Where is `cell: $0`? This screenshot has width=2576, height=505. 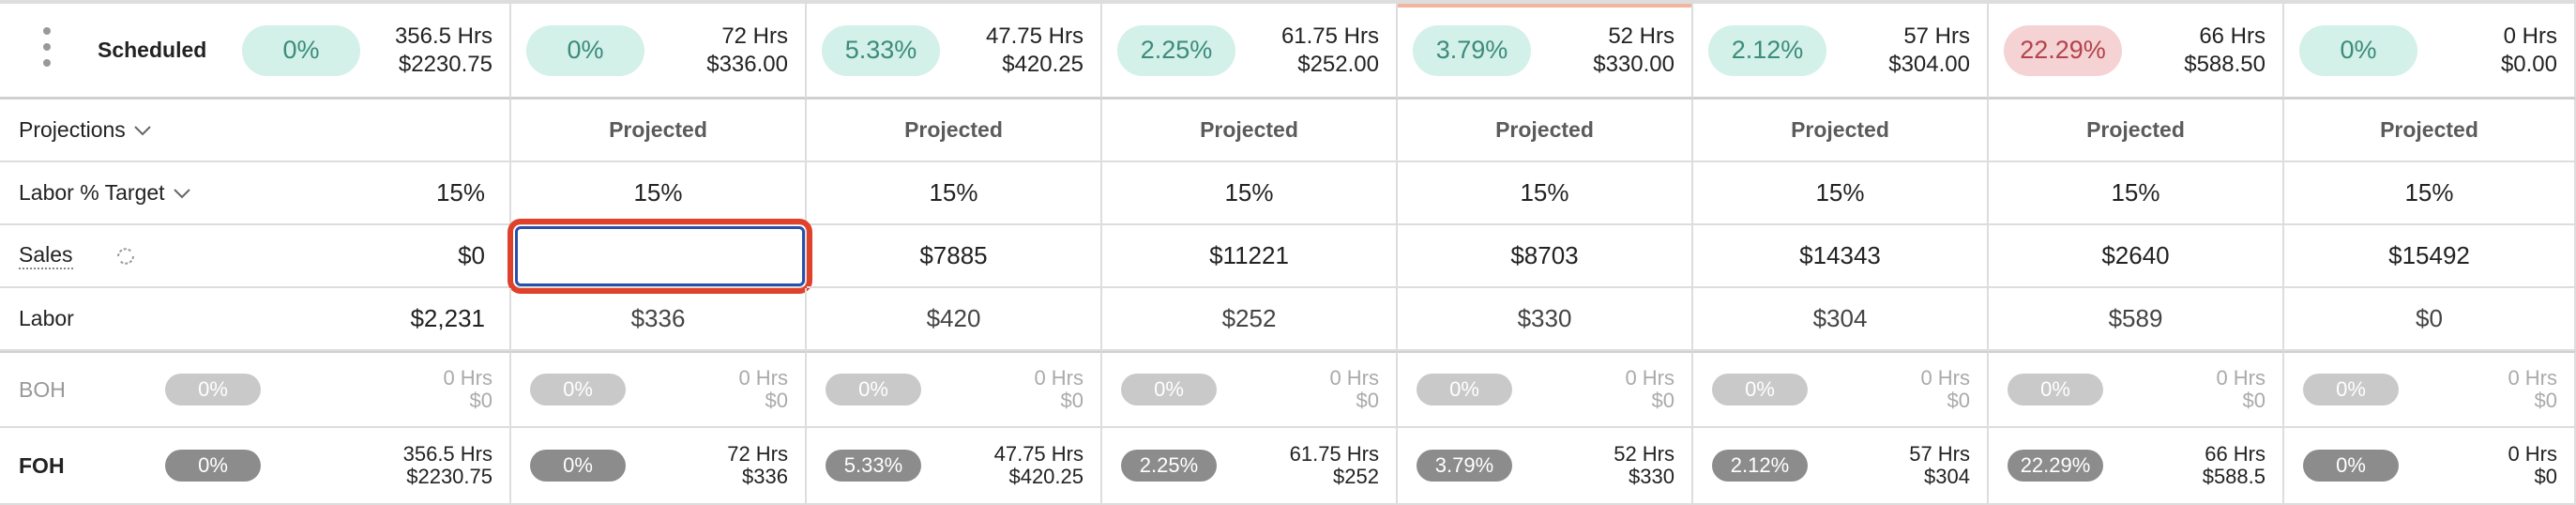 cell: $0 is located at coordinates (2430, 319).